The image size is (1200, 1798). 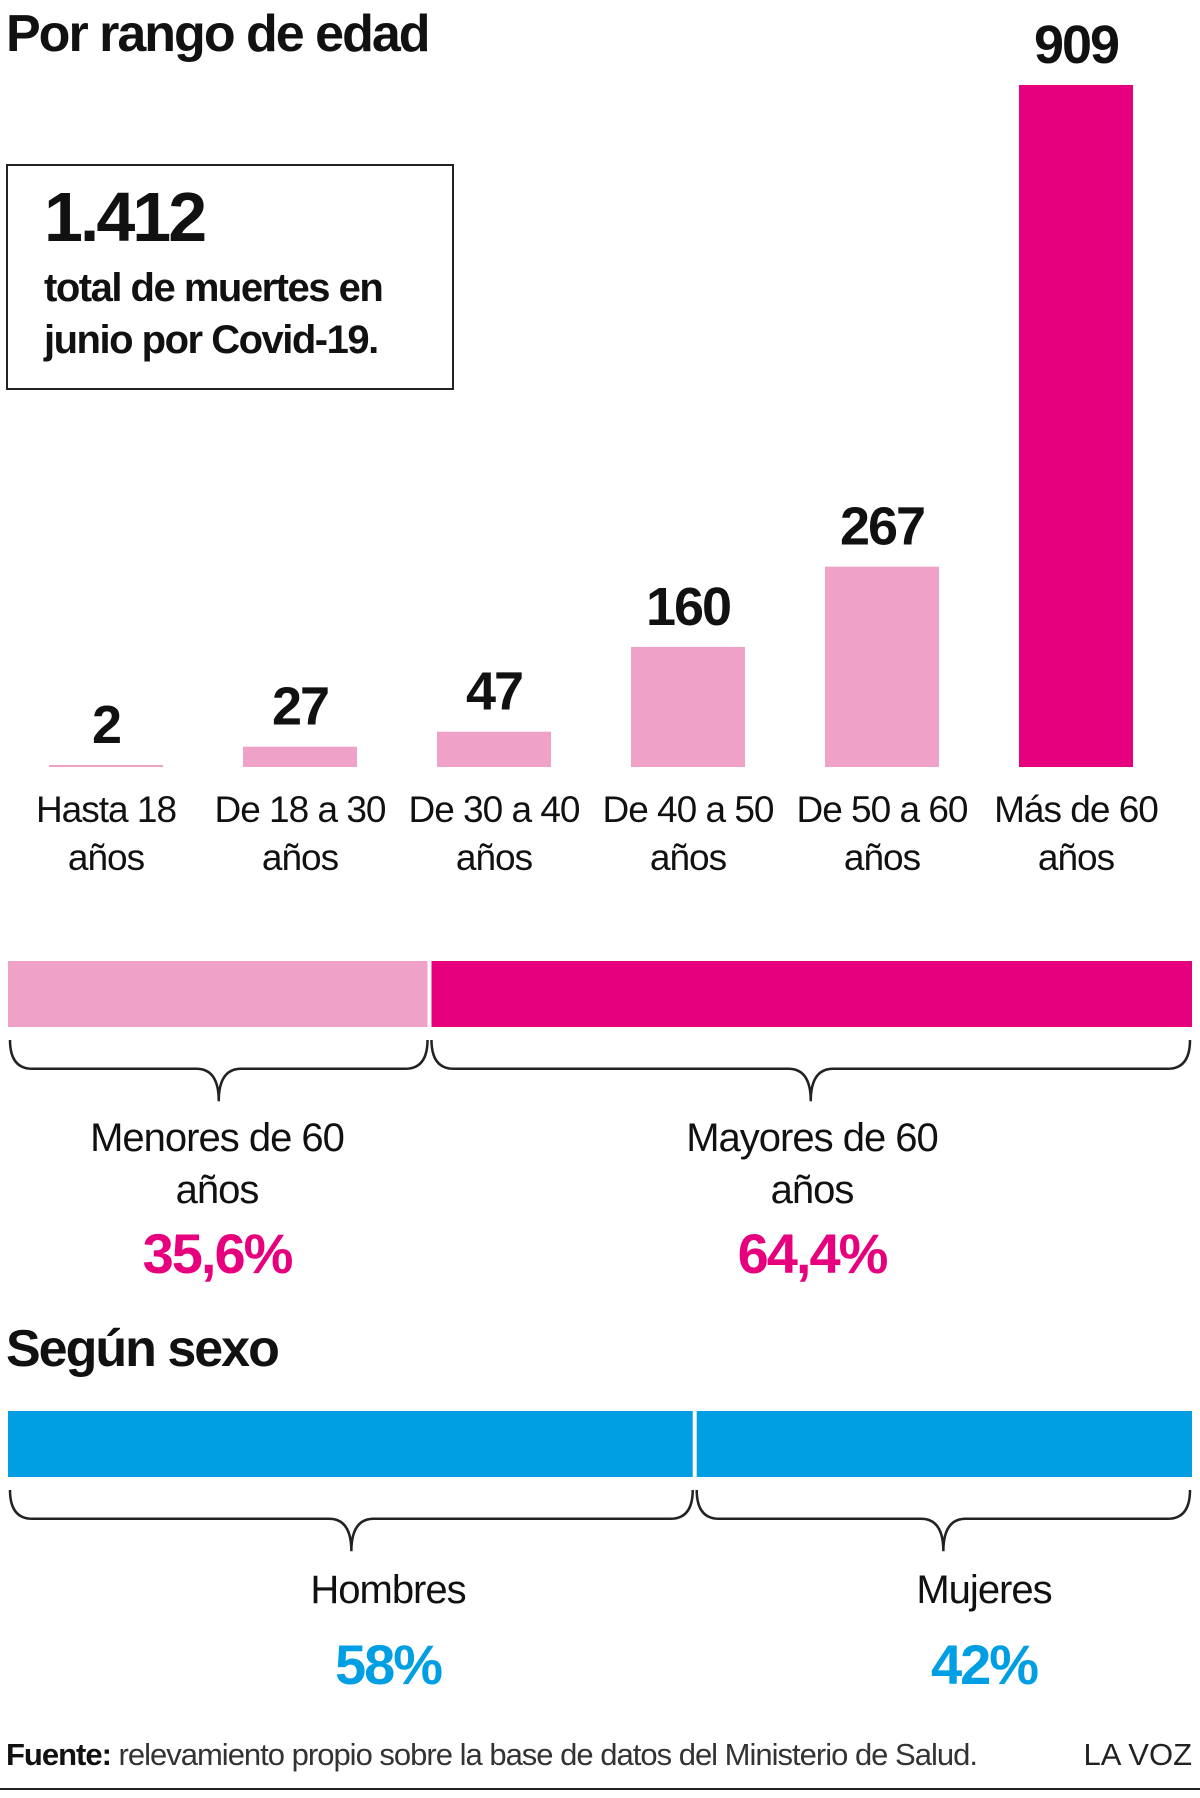 I want to click on sex-group-pct-men: 58%, so click(x=388, y=1664).